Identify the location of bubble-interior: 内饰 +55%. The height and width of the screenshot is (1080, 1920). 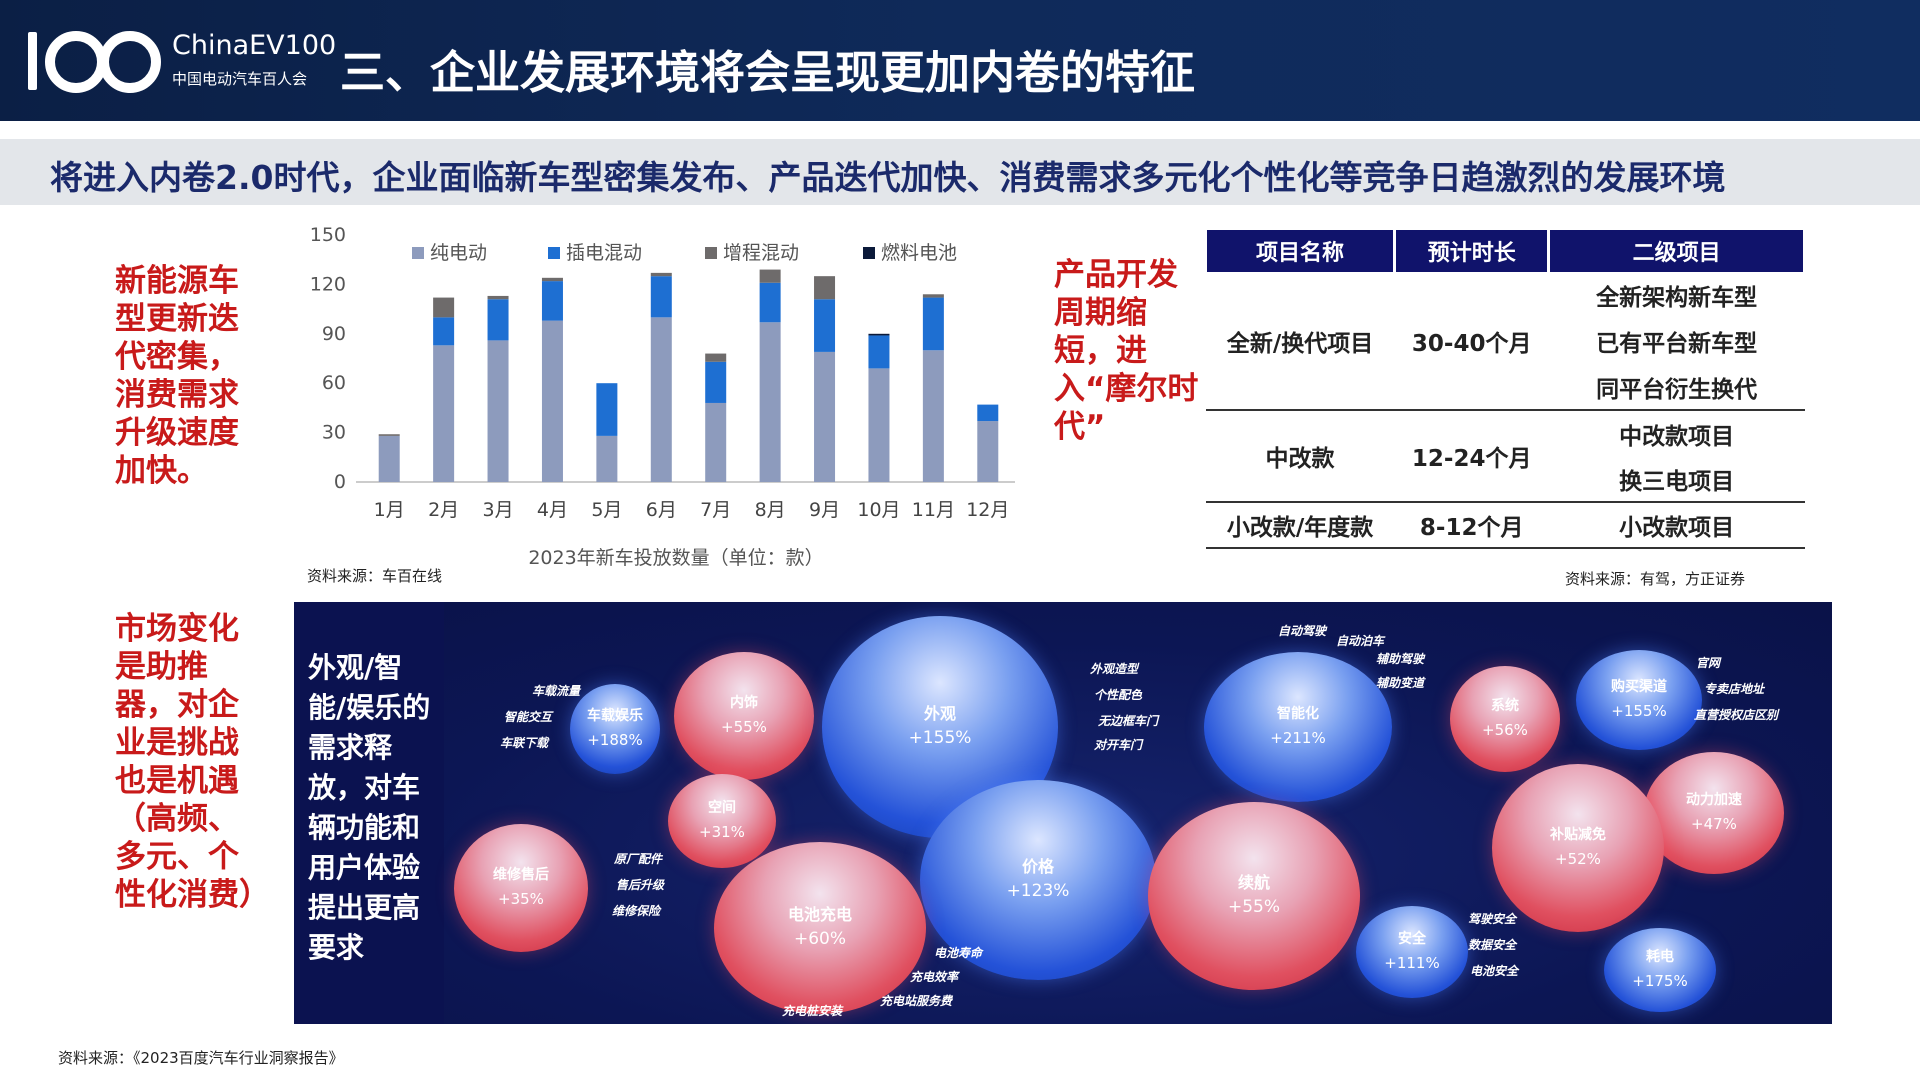
(744, 716).